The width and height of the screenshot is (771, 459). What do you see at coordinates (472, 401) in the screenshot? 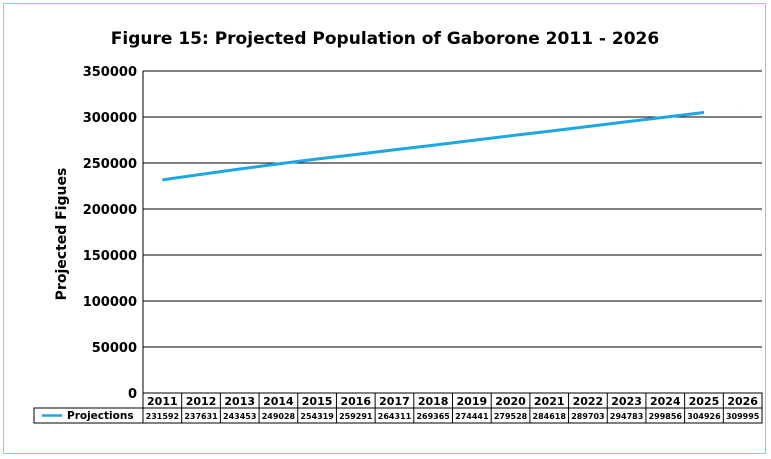
I see `x-category-label: 2019` at bounding box center [472, 401].